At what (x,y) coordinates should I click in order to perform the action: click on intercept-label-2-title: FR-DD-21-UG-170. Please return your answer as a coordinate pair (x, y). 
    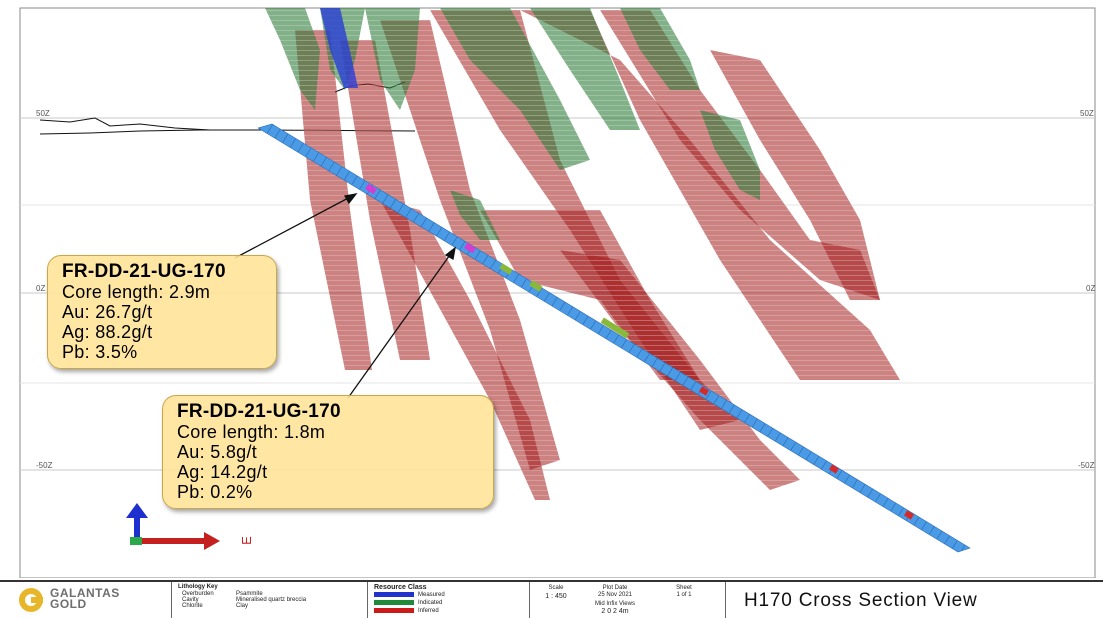
    Looking at the image, I should click on (259, 411).